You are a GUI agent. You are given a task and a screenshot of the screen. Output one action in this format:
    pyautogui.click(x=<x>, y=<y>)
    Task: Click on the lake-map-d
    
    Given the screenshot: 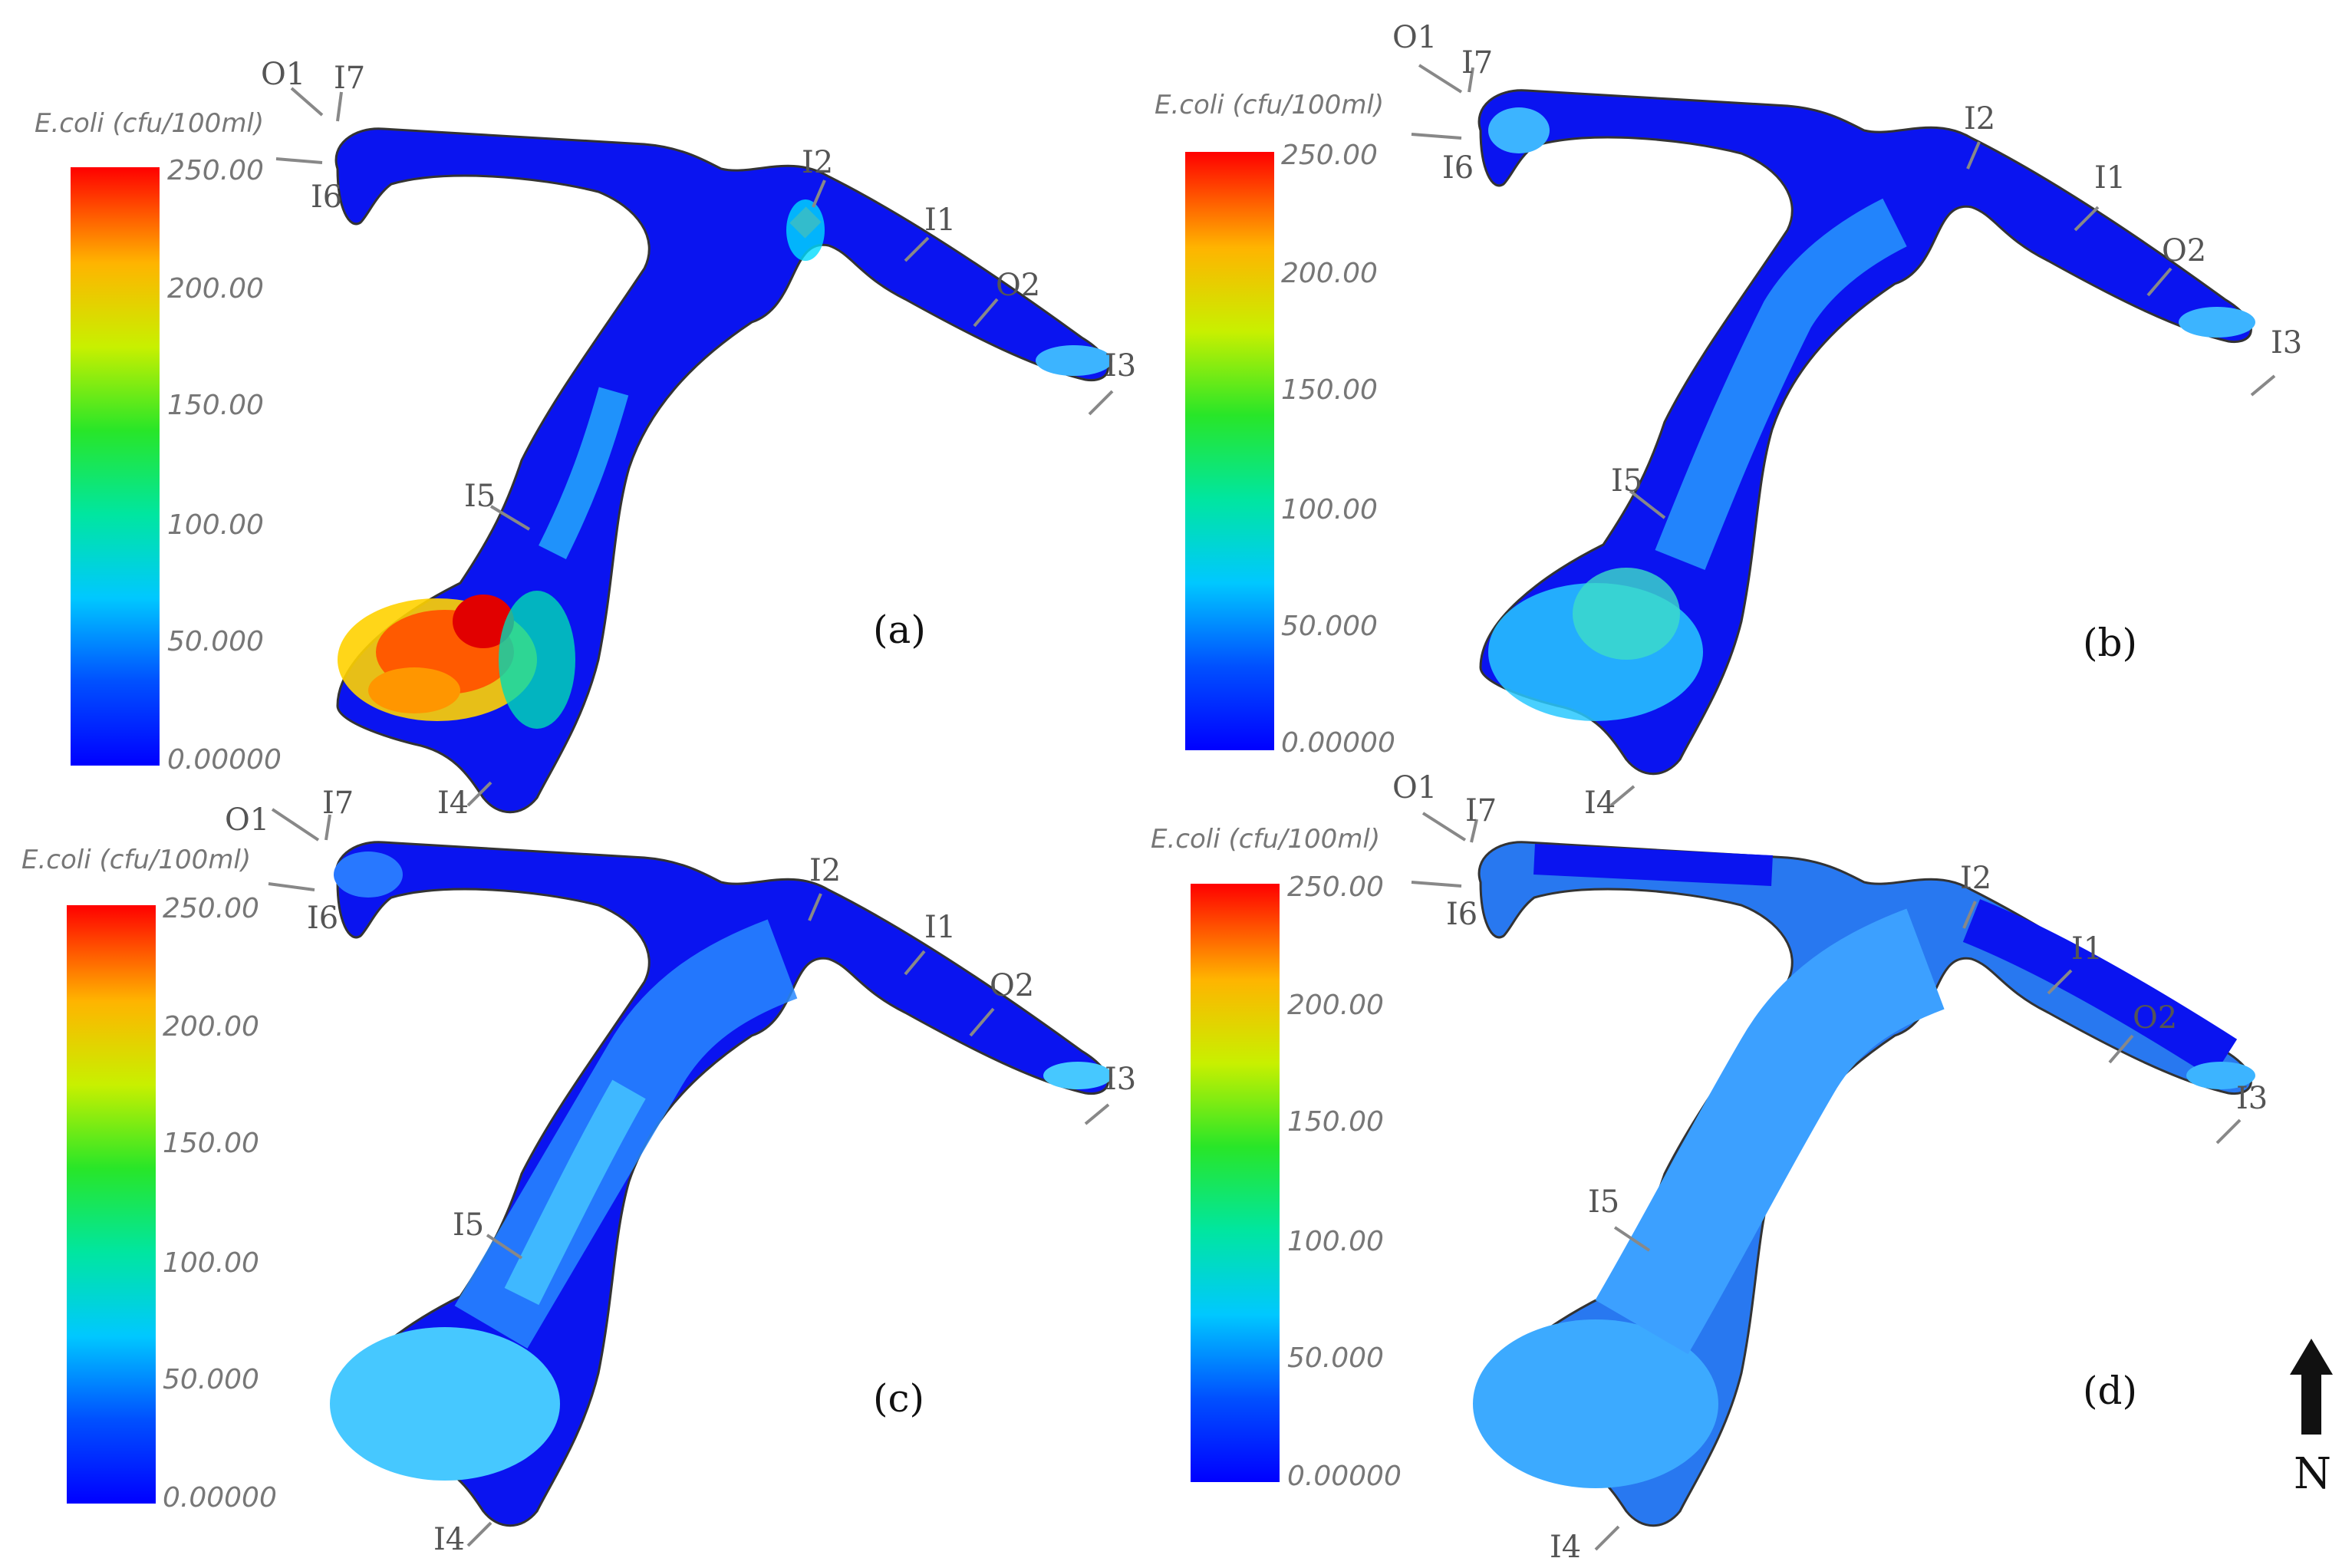 What is the action you would take?
    pyautogui.click(x=1864, y=1184)
    